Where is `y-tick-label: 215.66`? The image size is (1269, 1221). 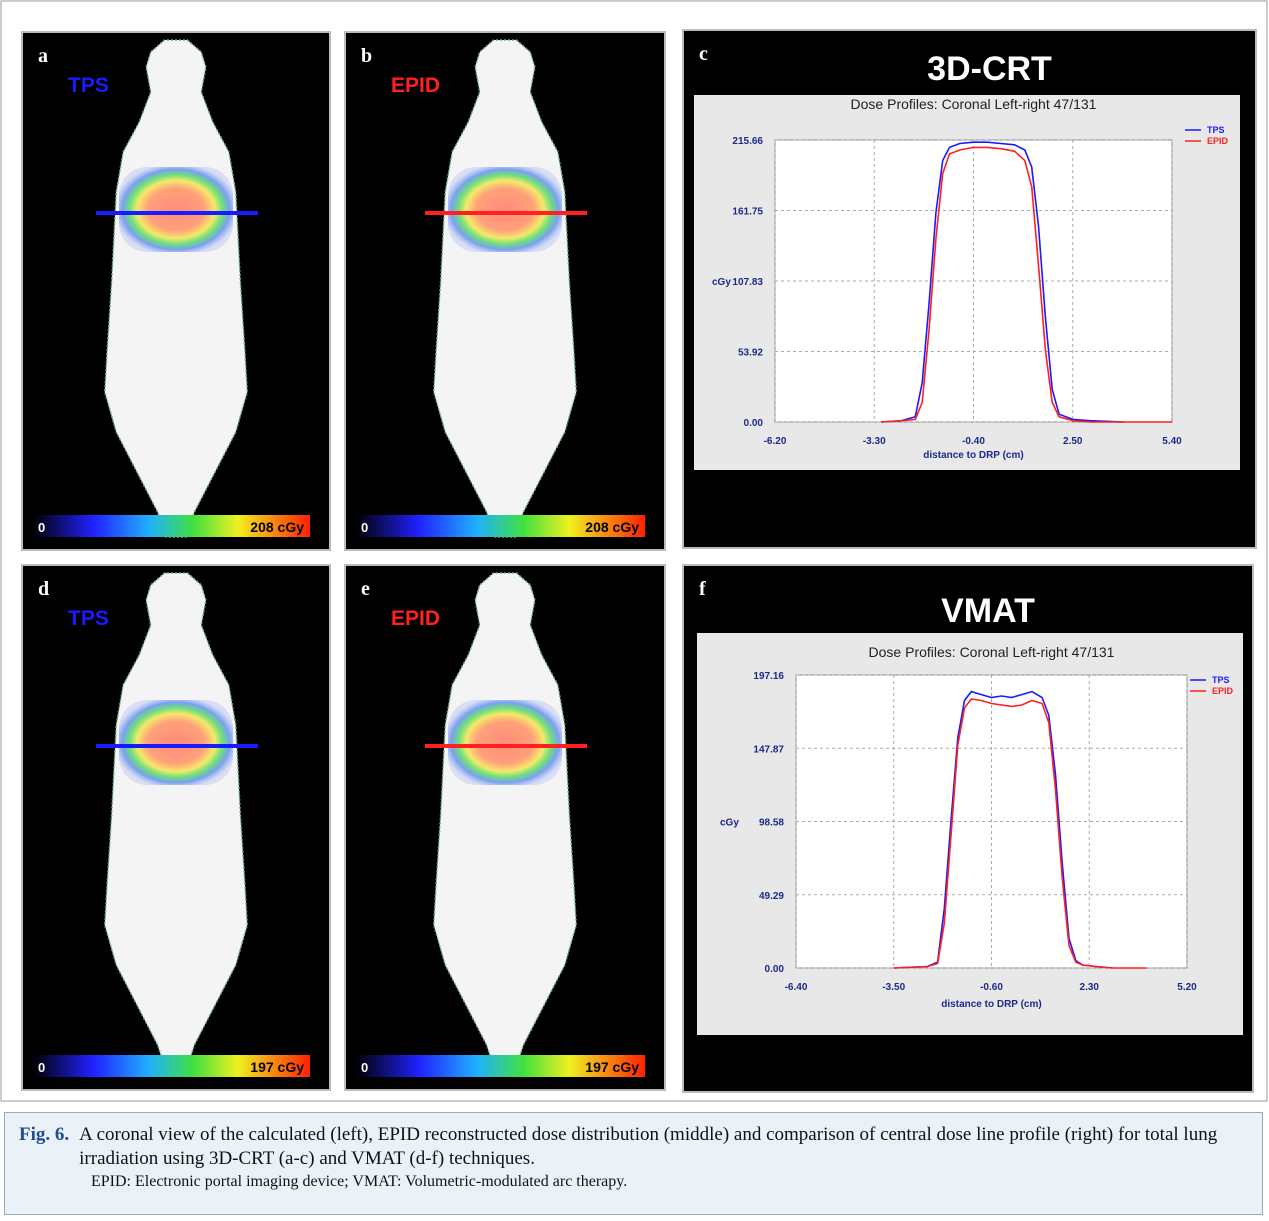 y-tick-label: 215.66 is located at coordinates (747, 141).